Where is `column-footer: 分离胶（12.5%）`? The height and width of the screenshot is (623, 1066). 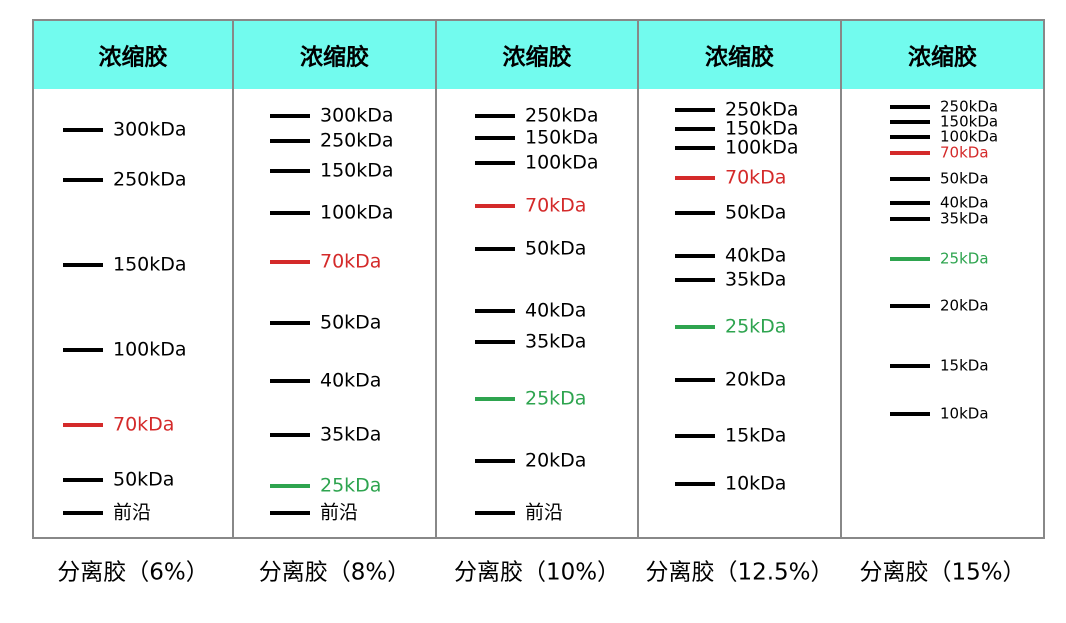 column-footer: 分离胶（12.5%） is located at coordinates (739, 573).